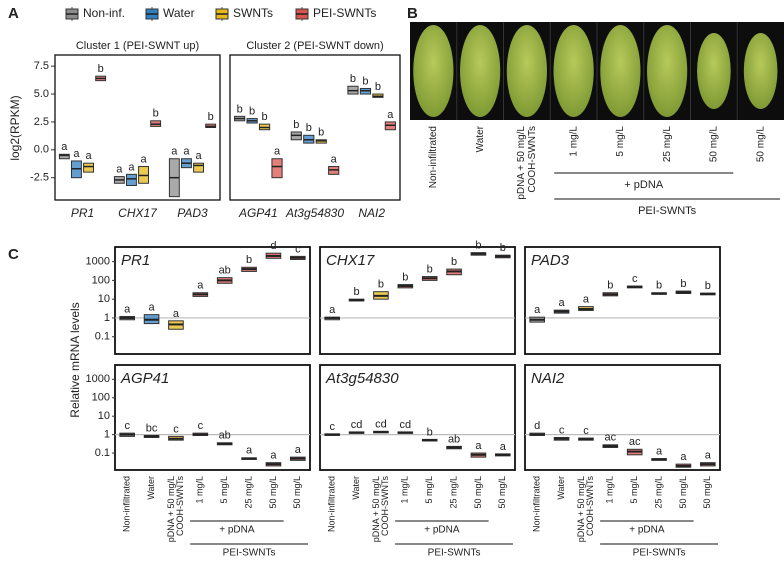  What do you see at coordinates (433, 157) in the screenshot?
I see `photo-label: Non-infiltrated` at bounding box center [433, 157].